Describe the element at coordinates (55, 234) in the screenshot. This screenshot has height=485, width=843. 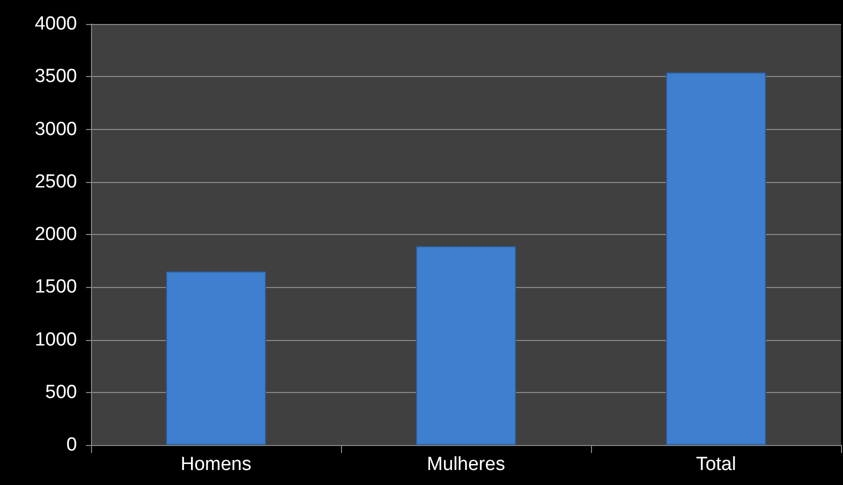
I see `y-tick-label: 2000` at that location.